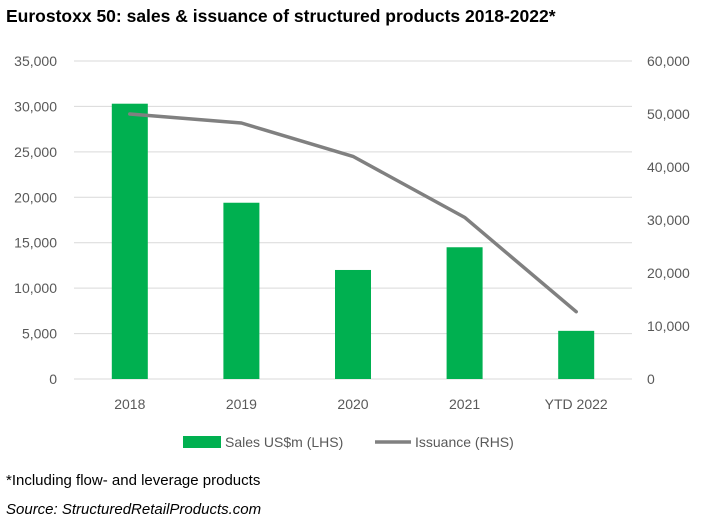 The height and width of the screenshot is (523, 719). What do you see at coordinates (39, 334) in the screenshot?
I see `y-left-tick-label: 5,000` at bounding box center [39, 334].